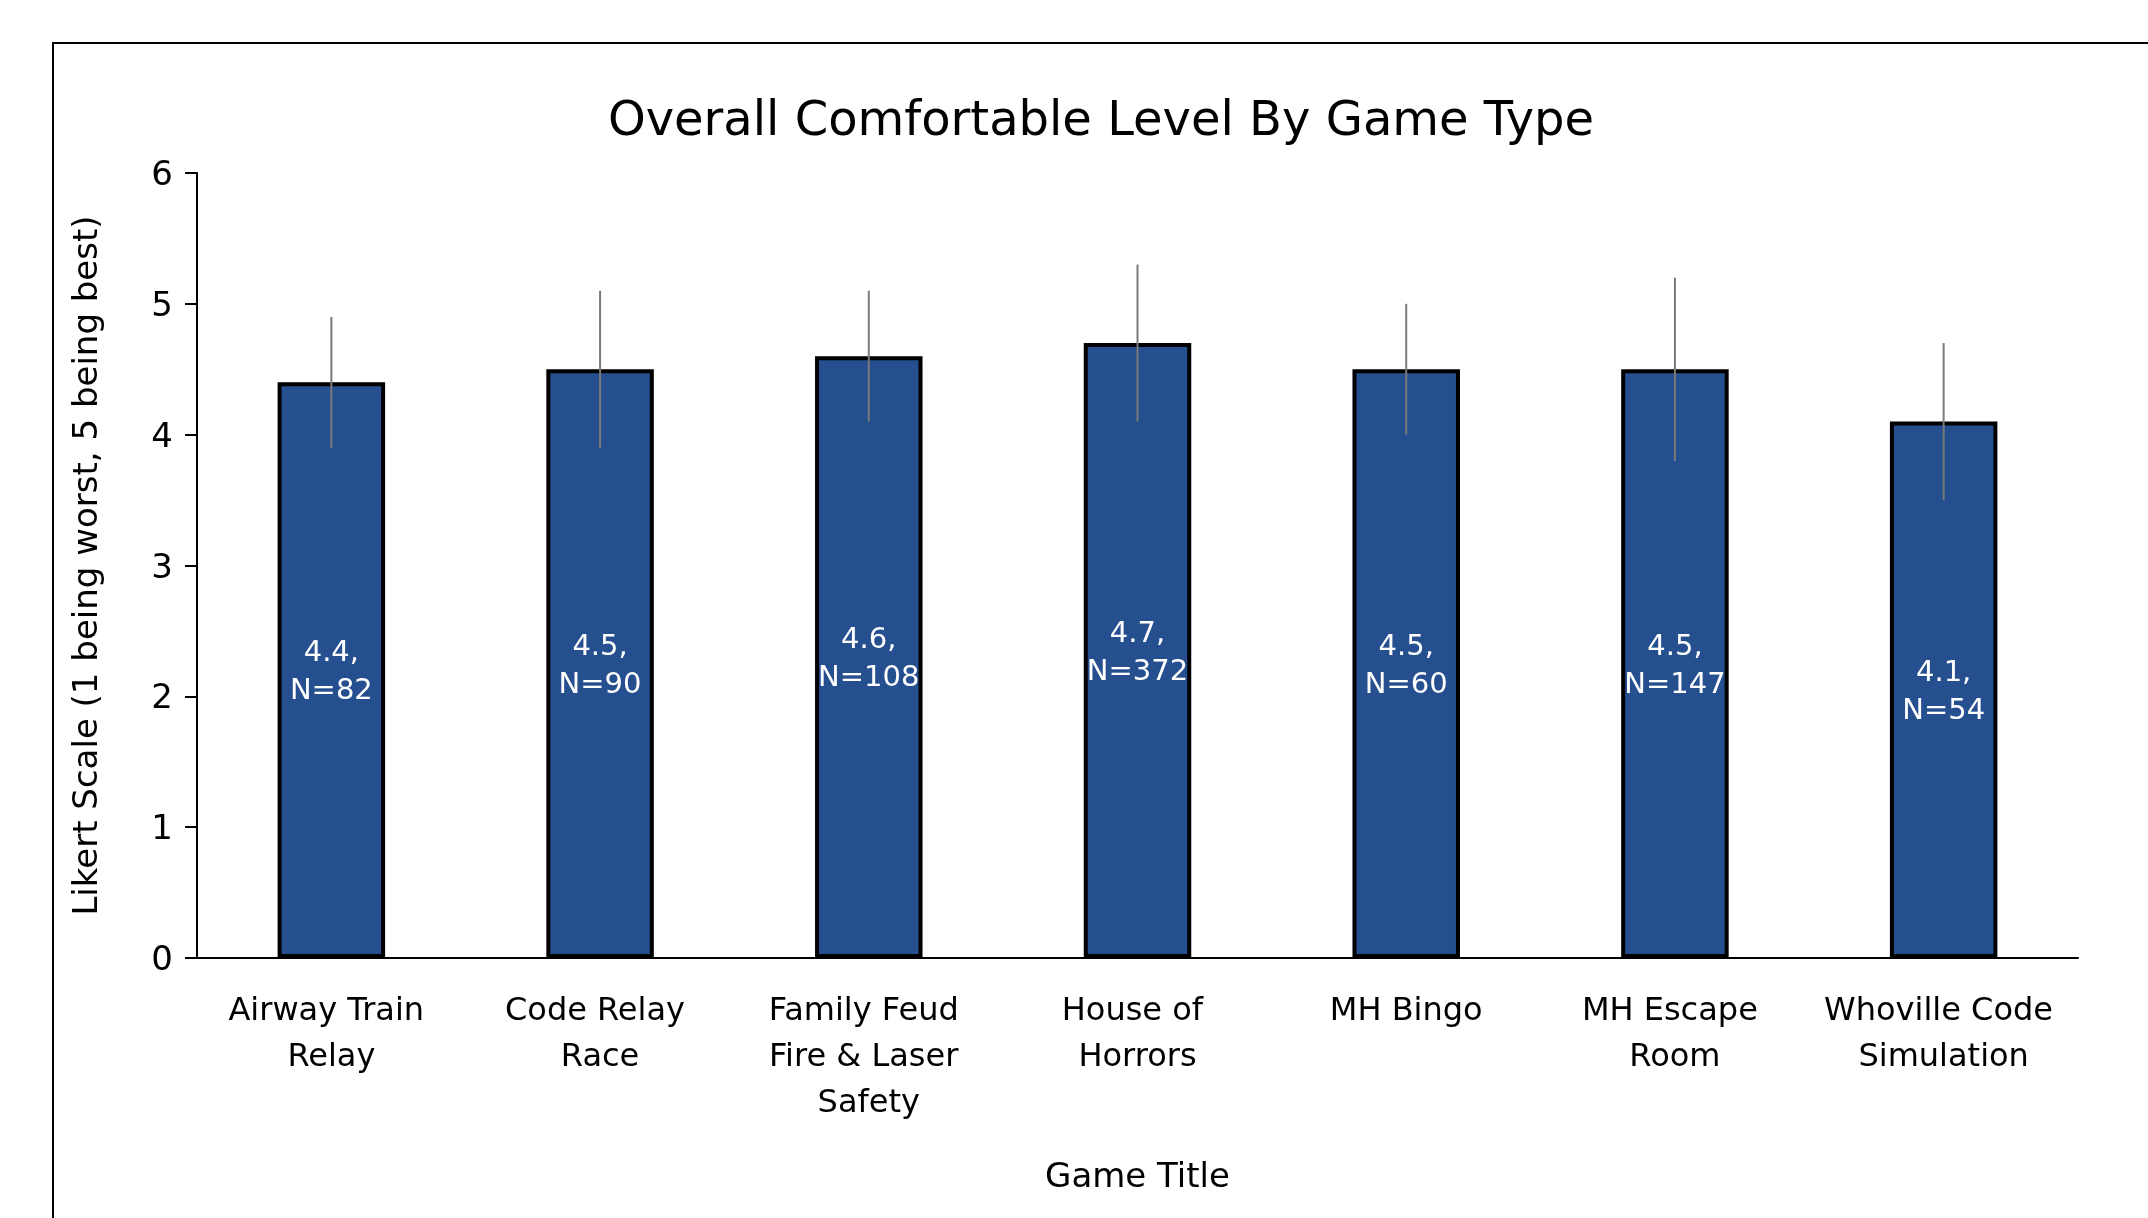 The height and width of the screenshot is (1218, 2148). Describe the element at coordinates (600, 663) in the screenshot. I see `data-label: 4.5, N=90` at that location.